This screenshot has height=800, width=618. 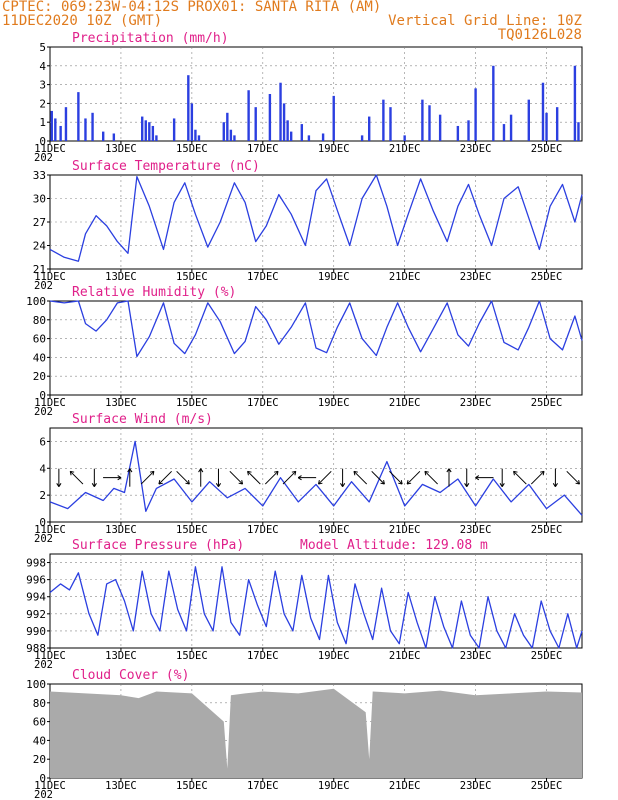 I want to click on wind-xtick-label: 25DEC, so click(x=547, y=530).